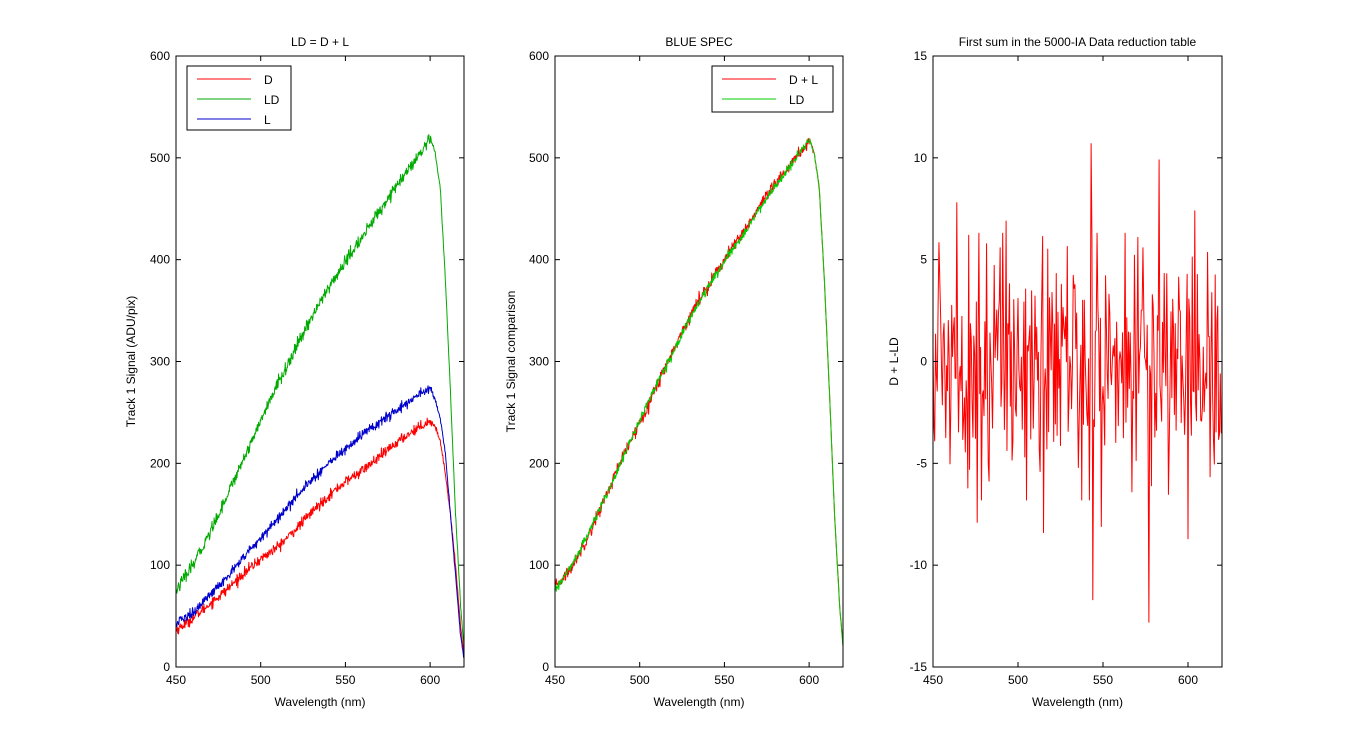  I want to click on legend-label: L, so click(267, 120).